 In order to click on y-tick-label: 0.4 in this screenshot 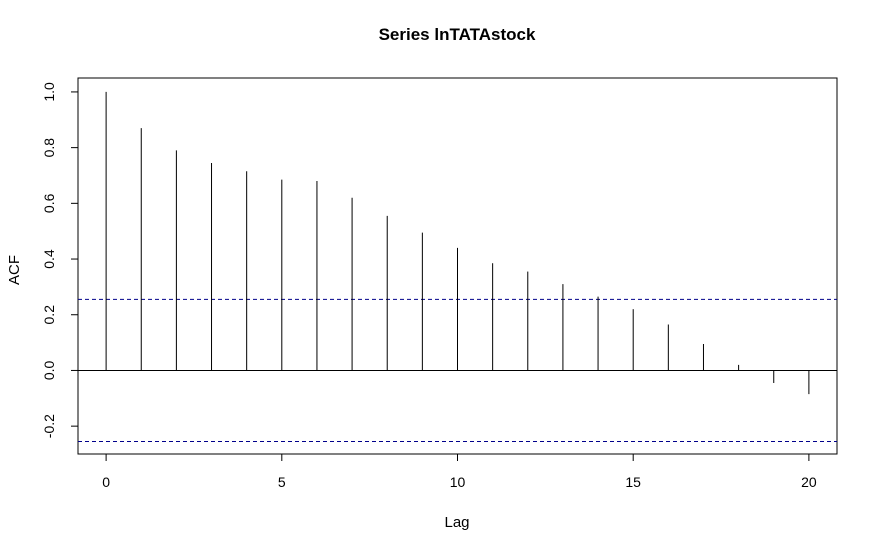, I will do `click(49, 259)`.